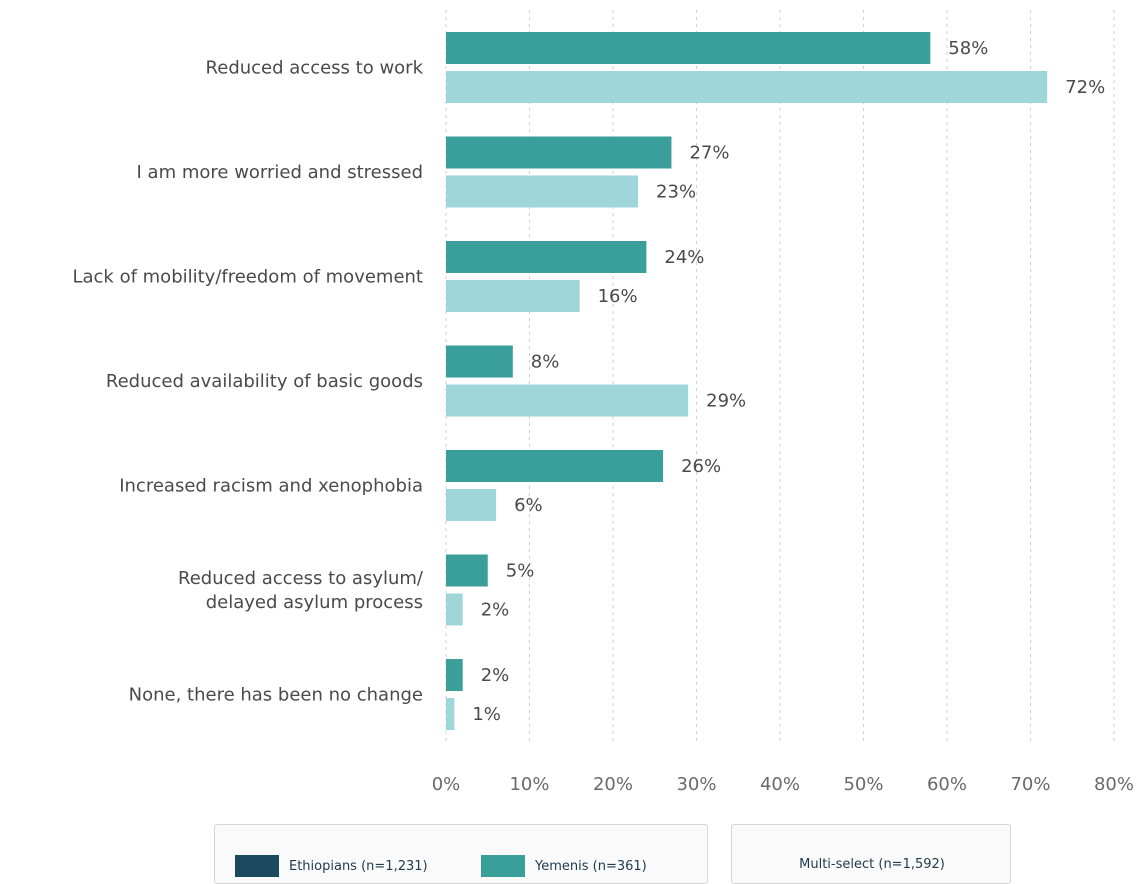 This screenshot has height=884, width=1143. Describe the element at coordinates (709, 153) in the screenshot. I see `data-label: 27%` at that location.